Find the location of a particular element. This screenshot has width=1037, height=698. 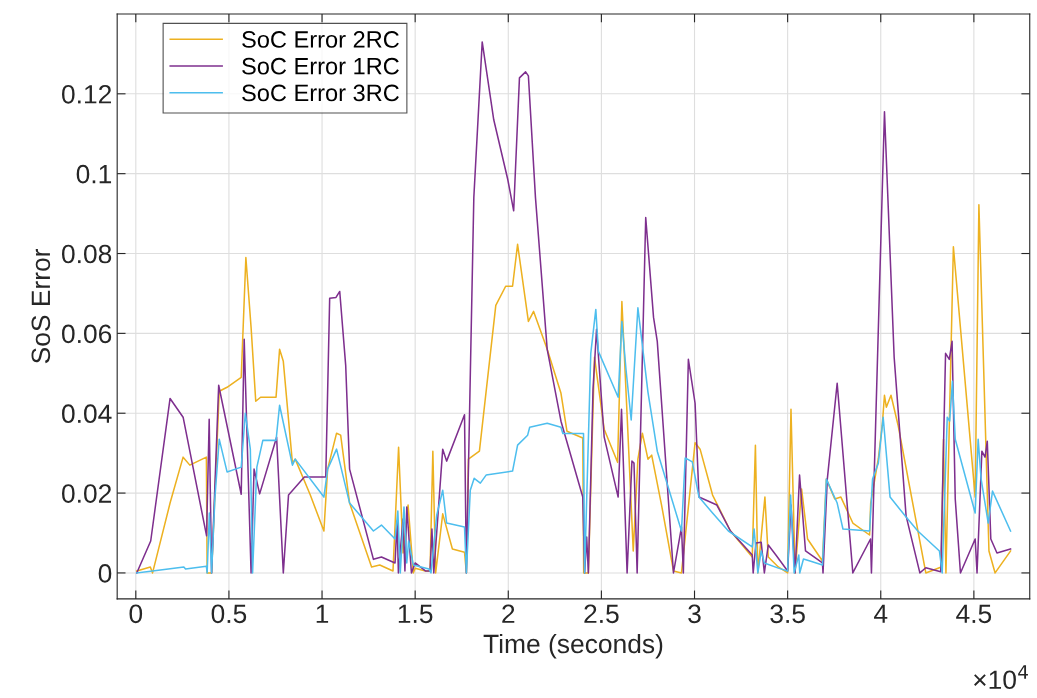

x-tick-label: 2 is located at coordinates (508, 613).